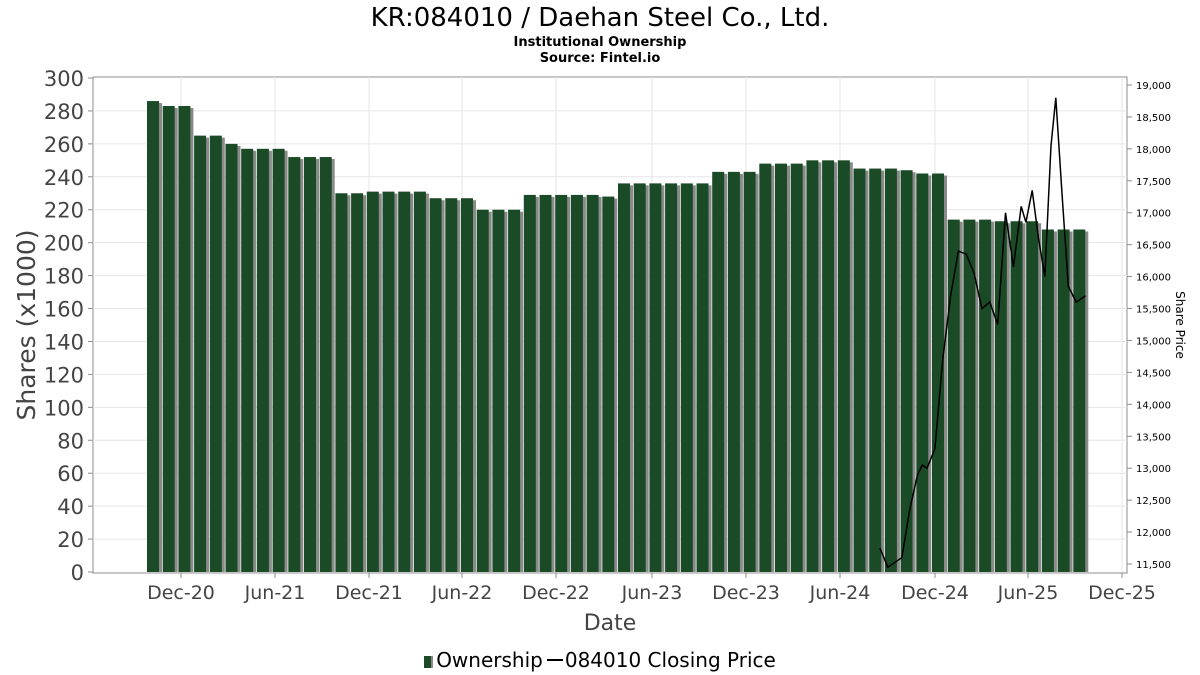  What do you see at coordinates (1153, 246) in the screenshot?
I see `y2-tick-label: 16,500` at bounding box center [1153, 246].